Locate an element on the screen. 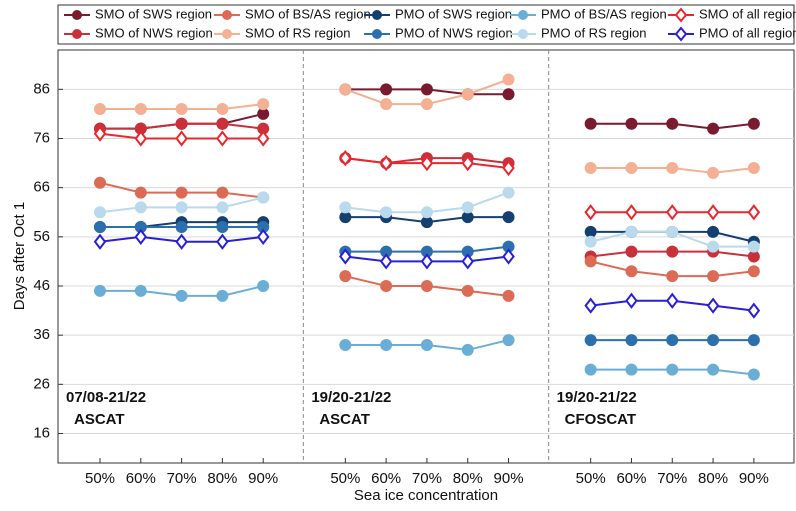  y-tick-label: 16 is located at coordinates (41, 432).